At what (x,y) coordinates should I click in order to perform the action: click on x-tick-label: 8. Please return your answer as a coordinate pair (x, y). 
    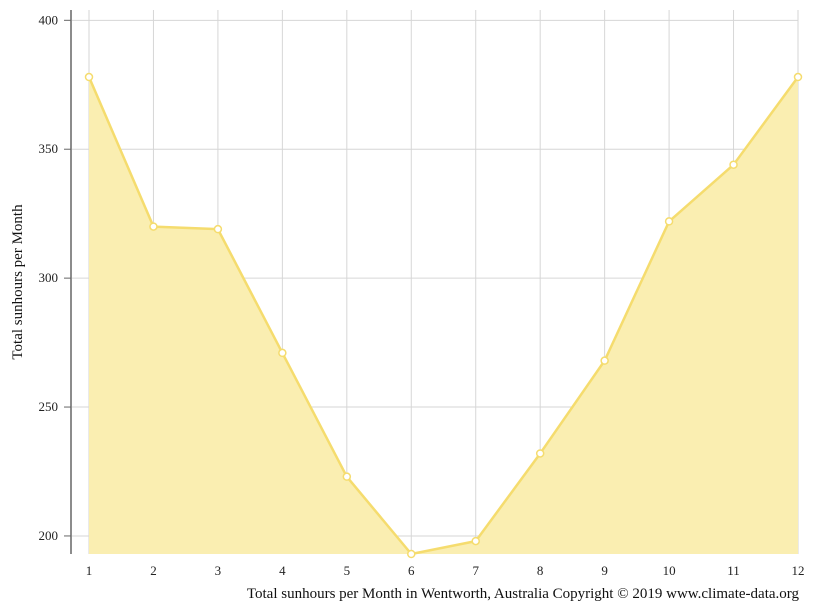
    Looking at the image, I should click on (540, 570).